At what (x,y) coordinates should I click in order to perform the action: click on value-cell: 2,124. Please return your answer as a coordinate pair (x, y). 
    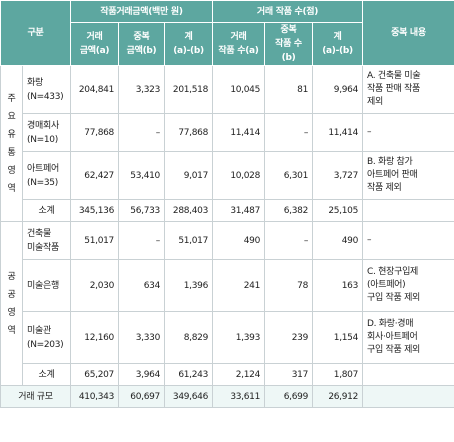
    Looking at the image, I should click on (239, 374).